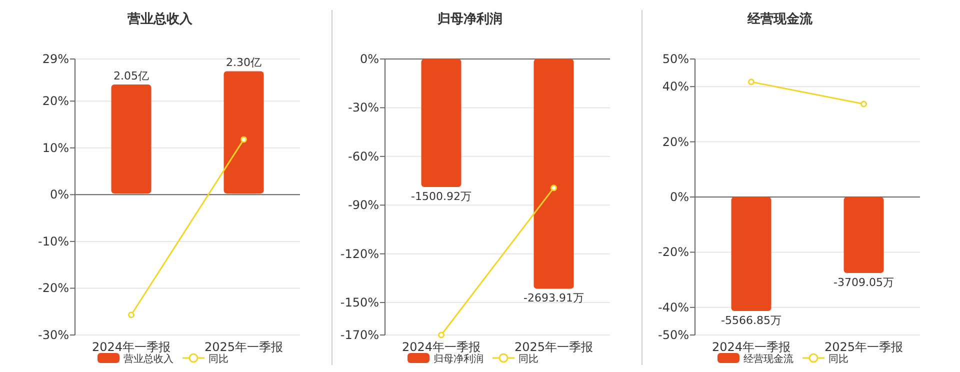 The height and width of the screenshot is (372, 960). What do you see at coordinates (780, 19) in the screenshot?
I see `chart-title: 经营现金流` at bounding box center [780, 19].